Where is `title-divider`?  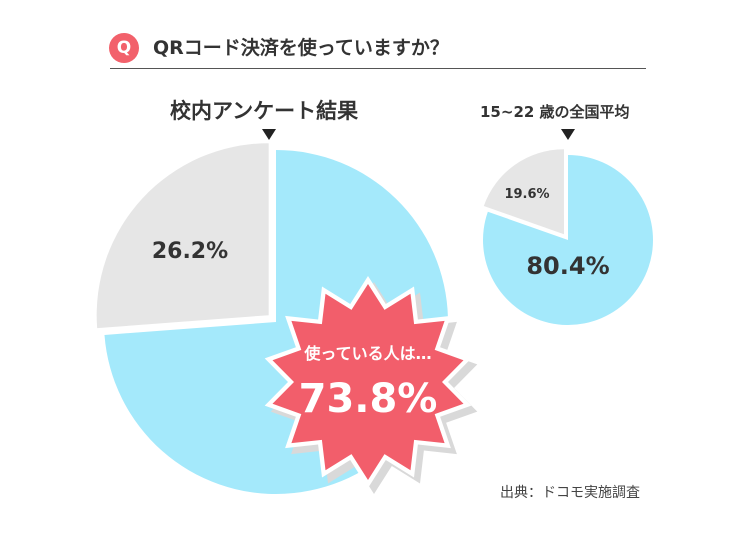
title-divider is located at coordinates (378, 68).